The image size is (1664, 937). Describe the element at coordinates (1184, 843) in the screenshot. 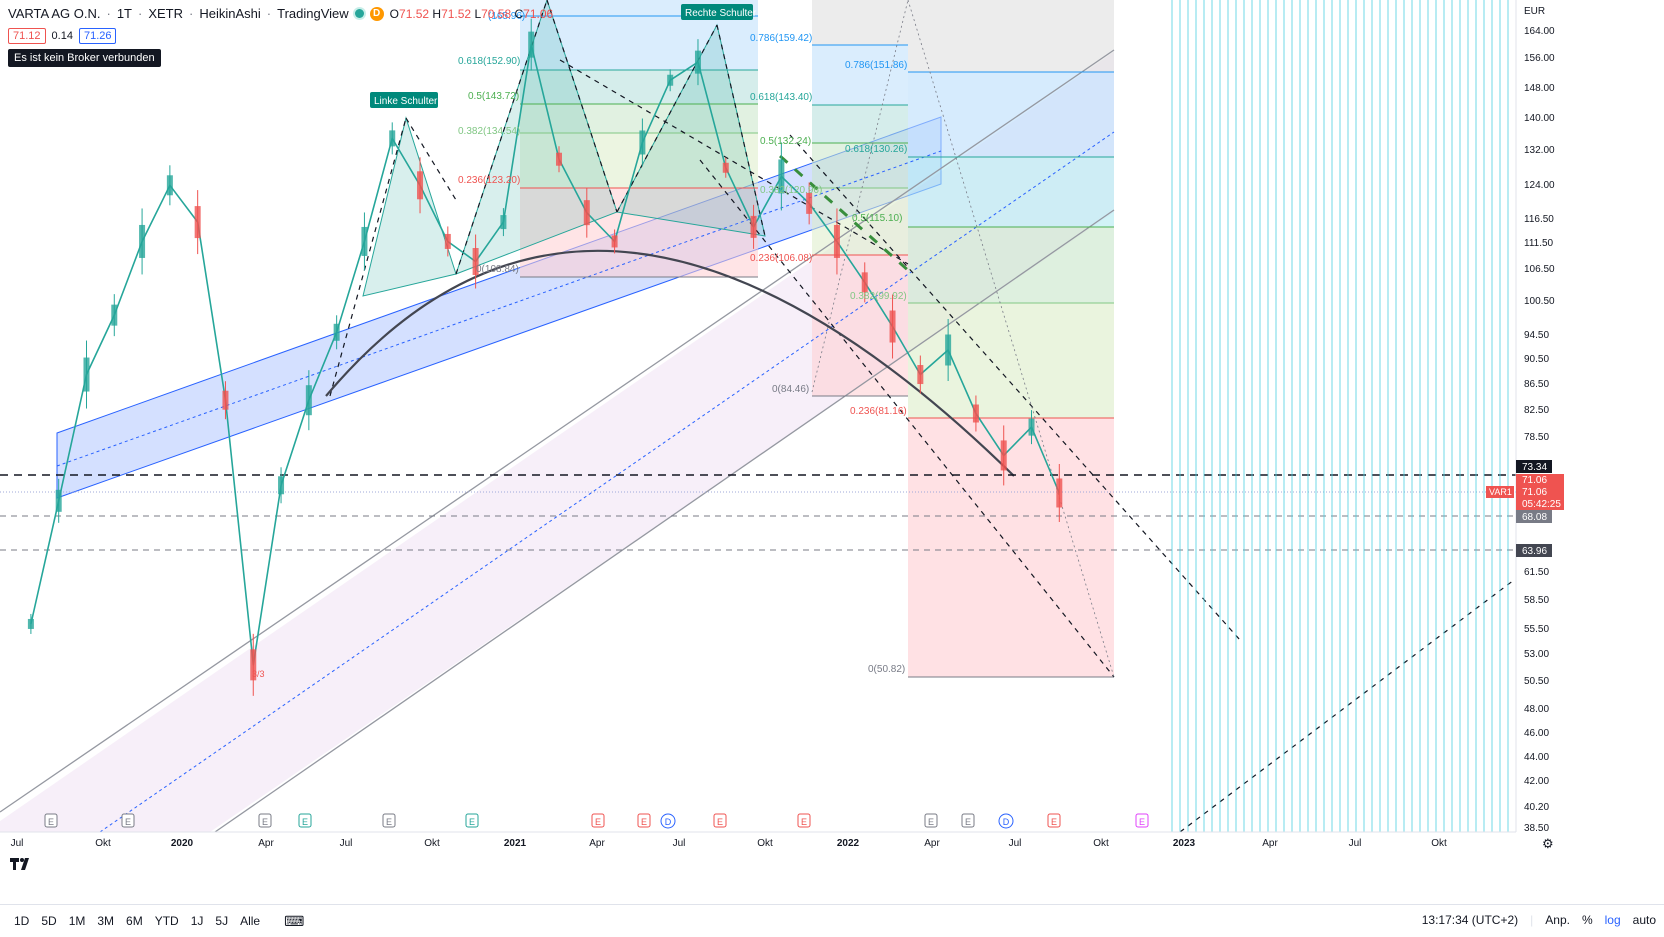

I see `time-tick: 2023` at that location.